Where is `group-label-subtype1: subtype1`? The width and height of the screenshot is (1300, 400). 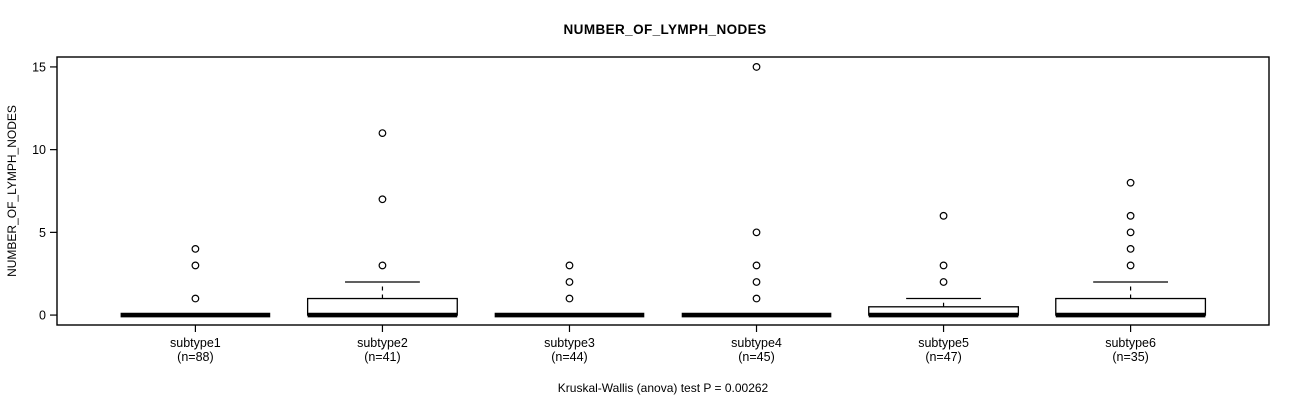
group-label-subtype1: subtype1 is located at coordinates (195, 343).